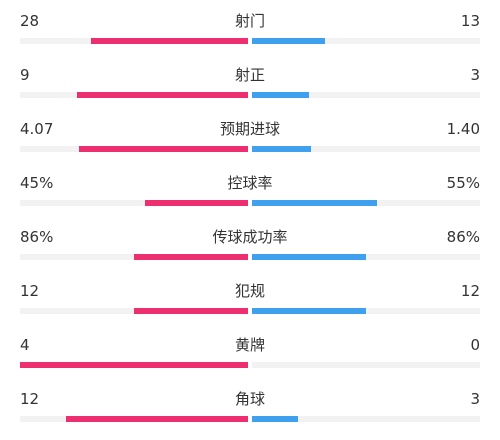 This screenshot has height=440, width=500. I want to click on home-track, so click(134, 203).